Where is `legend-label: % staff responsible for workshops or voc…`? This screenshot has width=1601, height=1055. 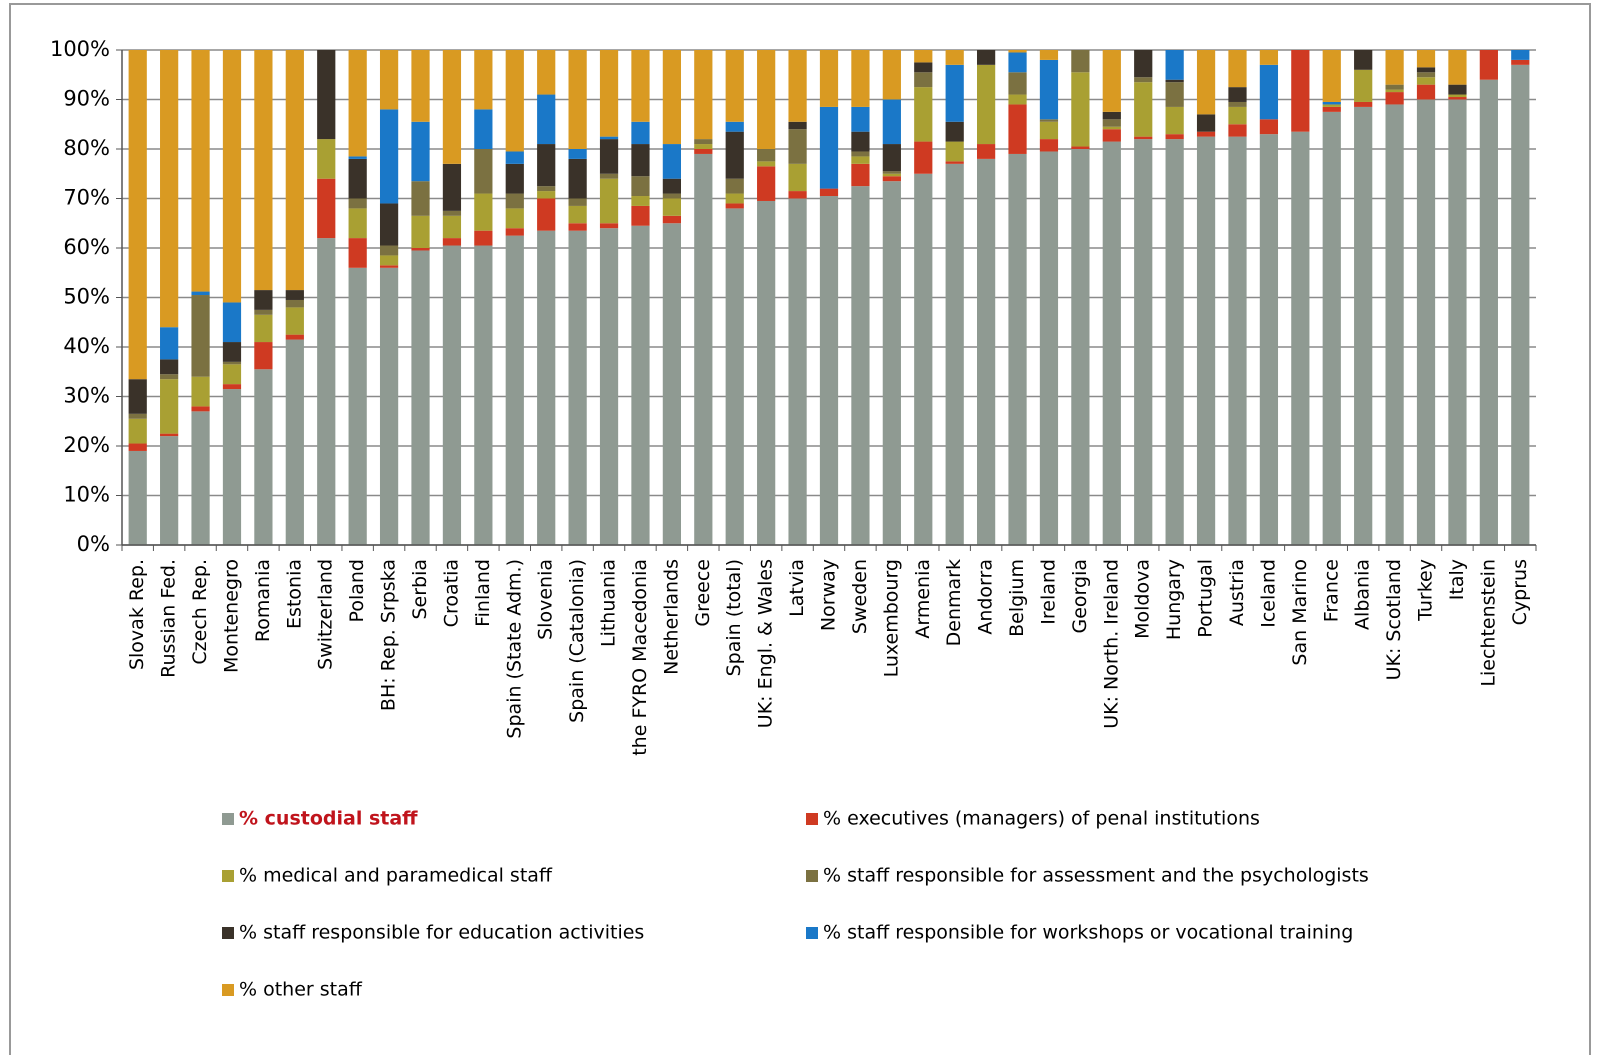 legend-label: % staff responsible for workshops or voc… is located at coordinates (1088, 933).